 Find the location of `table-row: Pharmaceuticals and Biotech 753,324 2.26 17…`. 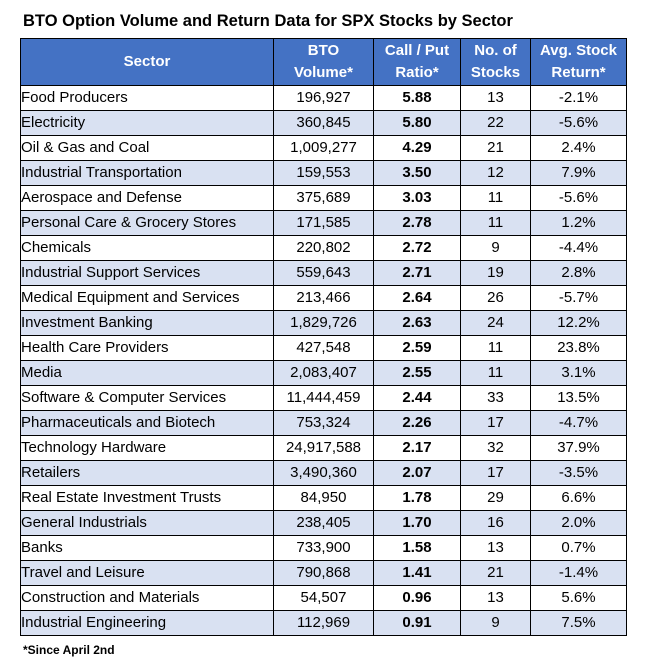

table-row: Pharmaceuticals and Biotech 753,324 2.26 17… is located at coordinates (323, 423).